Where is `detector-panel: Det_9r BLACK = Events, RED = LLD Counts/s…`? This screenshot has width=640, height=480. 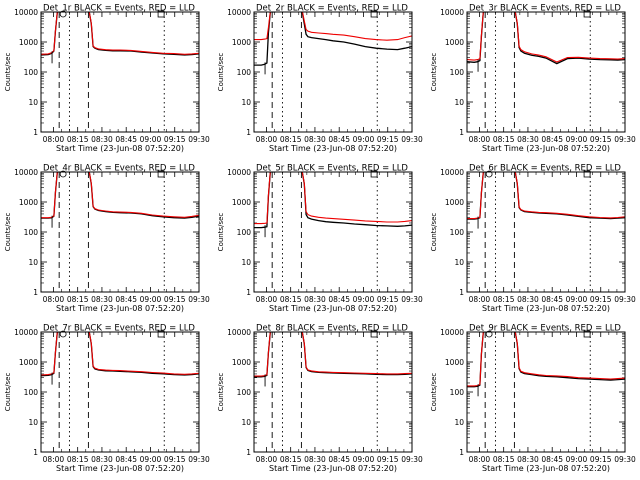
detector-panel: Det_9r BLACK = Events, RED = LLD Counts/s… is located at coordinates (533, 399).